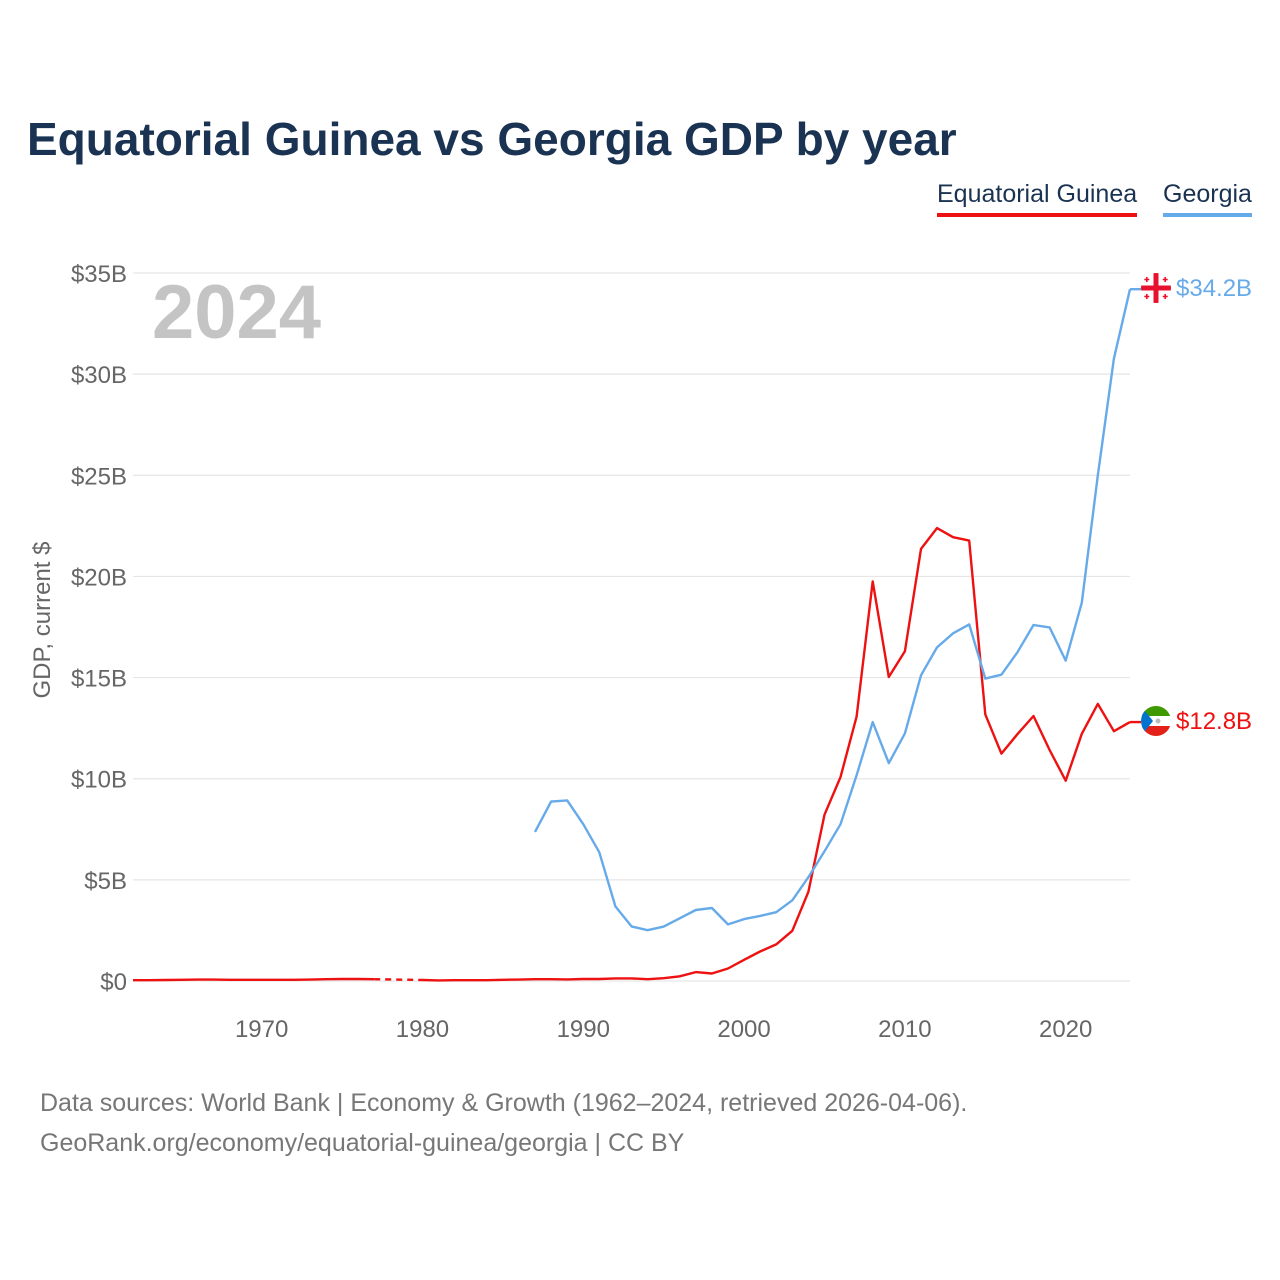 The width and height of the screenshot is (1280, 1280). I want to click on y-tick-label: $30B, so click(99, 375).